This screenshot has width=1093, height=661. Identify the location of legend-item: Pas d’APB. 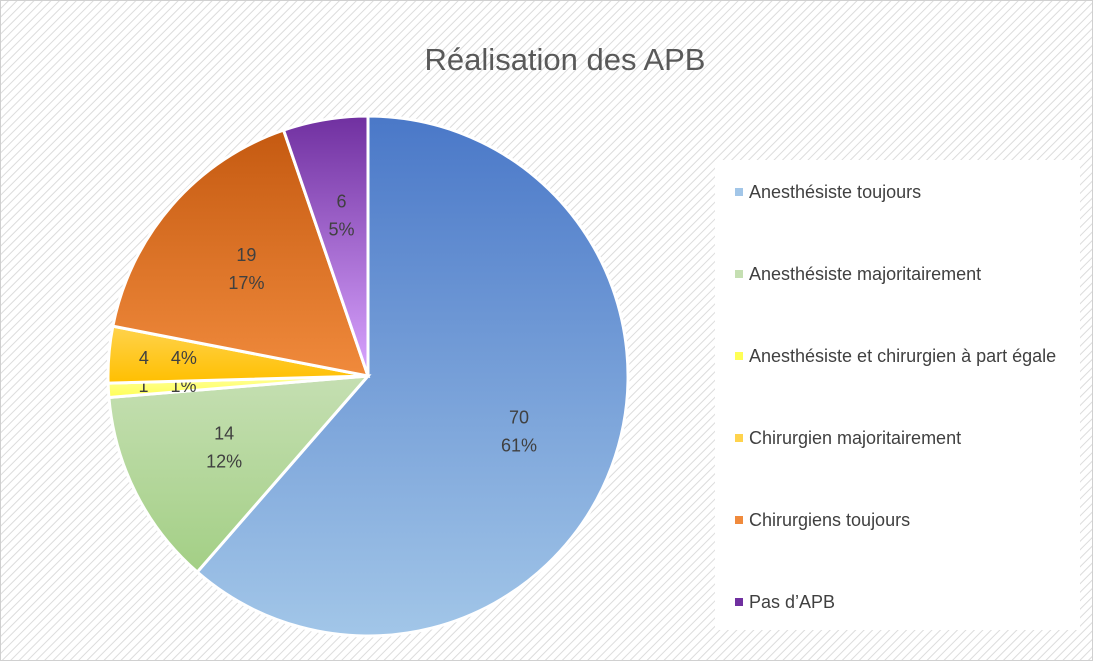
(905, 602).